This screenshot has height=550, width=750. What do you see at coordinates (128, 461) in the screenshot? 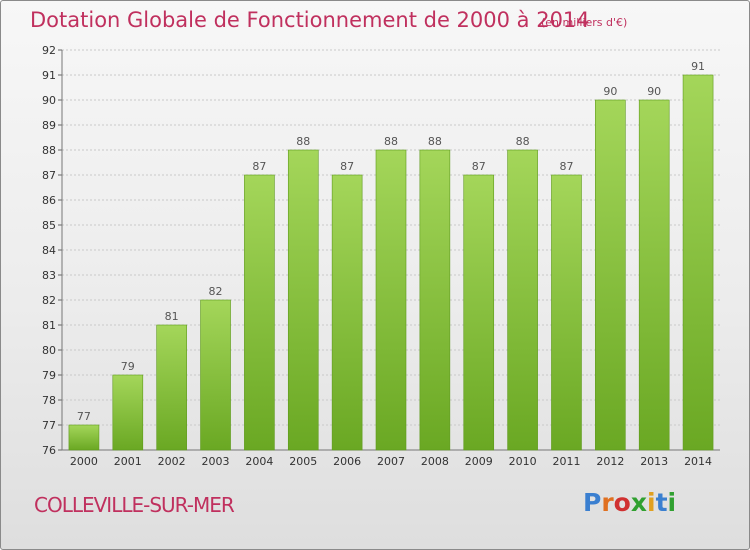
I see `x-tick-label: 2001` at bounding box center [128, 461].